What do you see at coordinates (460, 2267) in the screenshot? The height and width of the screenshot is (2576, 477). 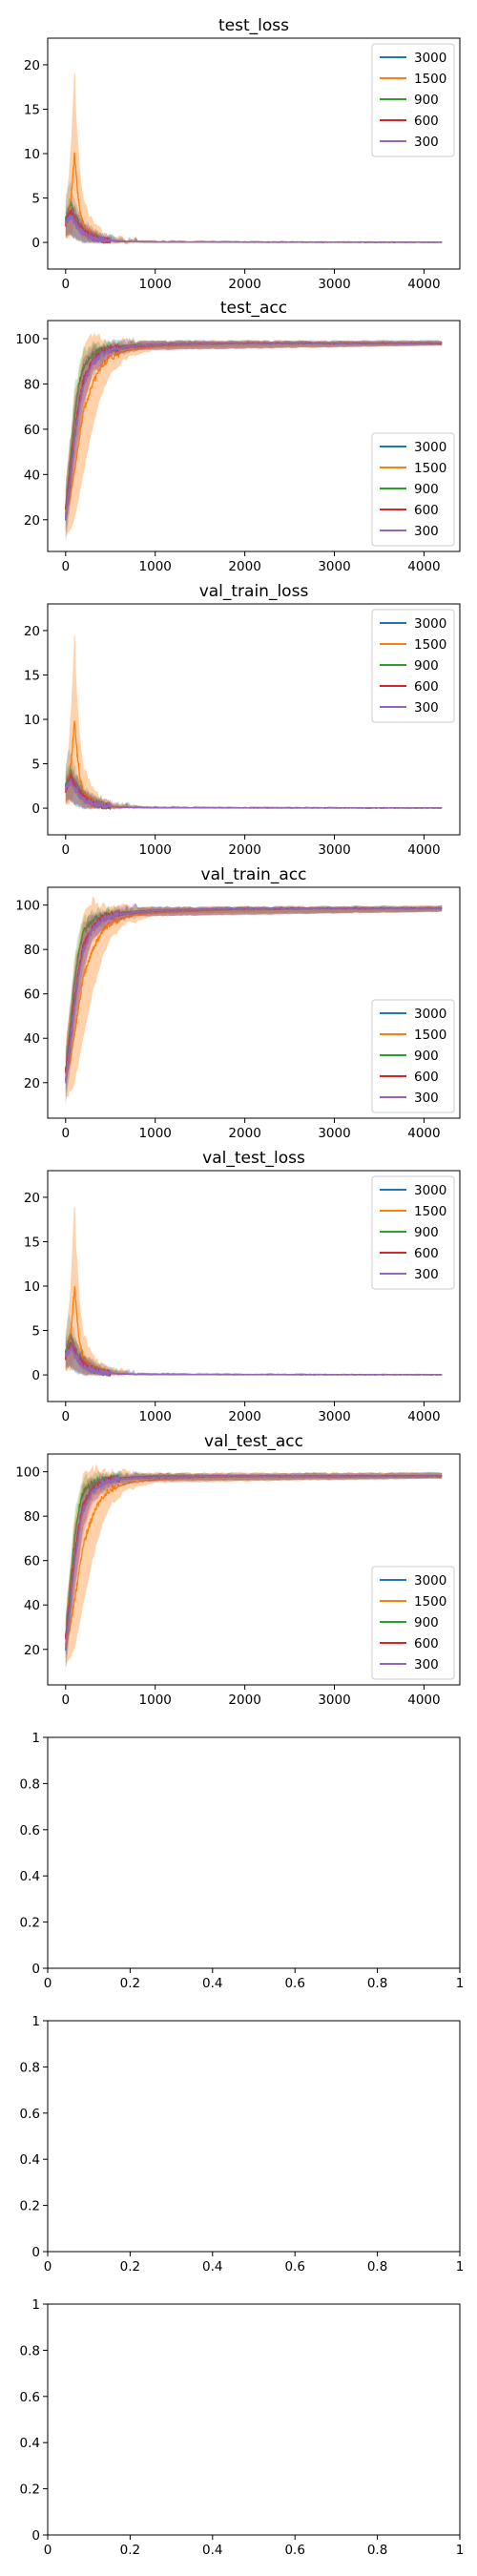 I see `x-tick-label: 1` at bounding box center [460, 2267].